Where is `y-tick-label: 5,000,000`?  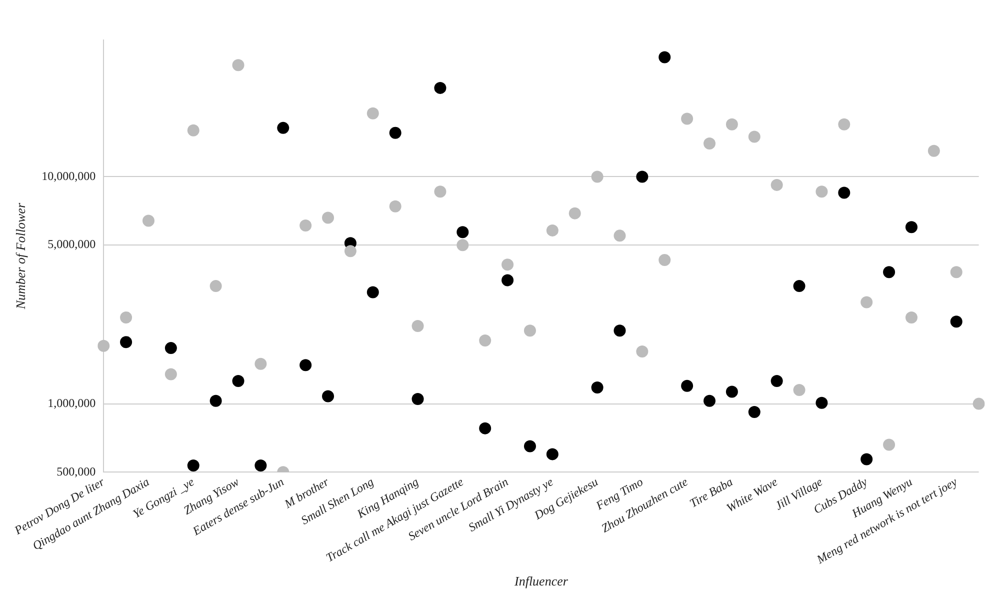
y-tick-label: 5,000,000 is located at coordinates (72, 244).